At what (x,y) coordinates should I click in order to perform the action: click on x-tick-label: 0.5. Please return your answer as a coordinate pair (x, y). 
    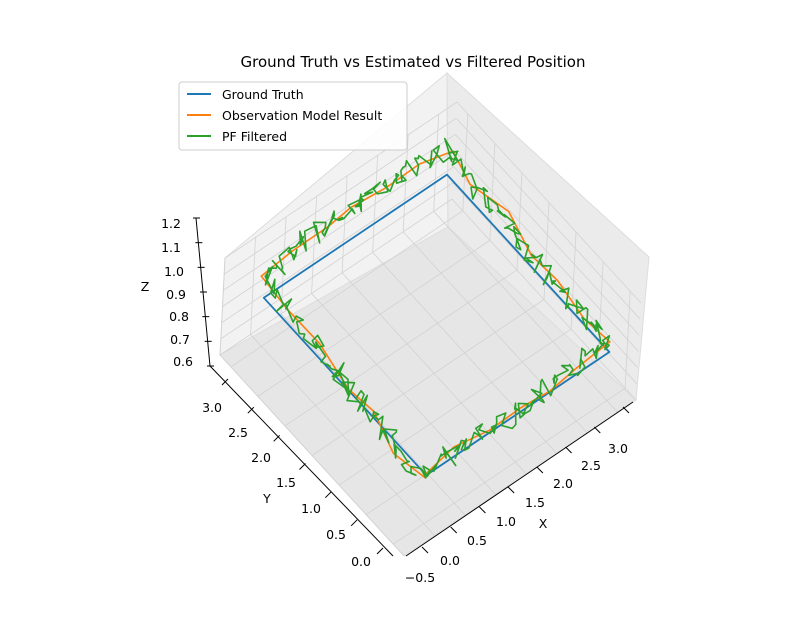
    Looking at the image, I should click on (477, 540).